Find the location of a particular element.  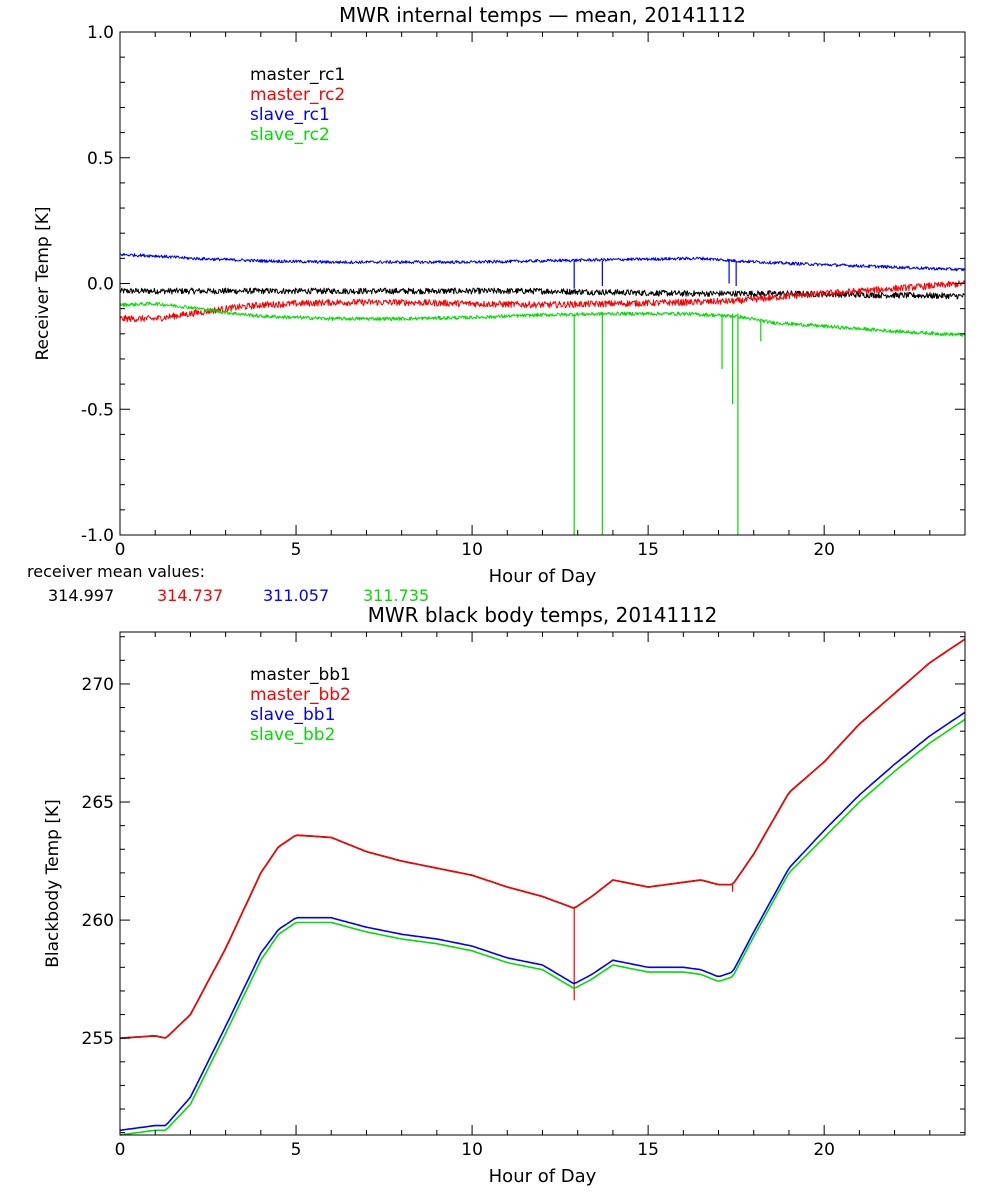

legend-entry-slave_rc2: slave_rc2 is located at coordinates (290, 135).